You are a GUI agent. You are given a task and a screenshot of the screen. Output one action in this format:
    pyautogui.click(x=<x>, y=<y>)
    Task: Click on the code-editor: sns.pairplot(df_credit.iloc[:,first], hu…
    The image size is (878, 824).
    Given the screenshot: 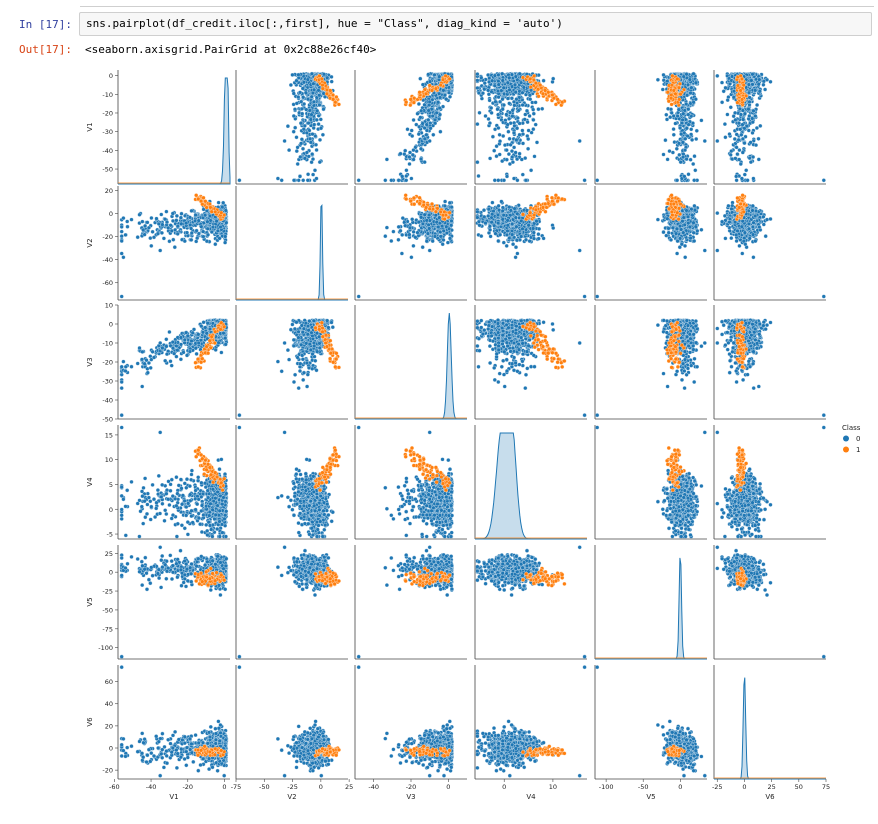 What is the action you would take?
    pyautogui.click(x=475, y=24)
    